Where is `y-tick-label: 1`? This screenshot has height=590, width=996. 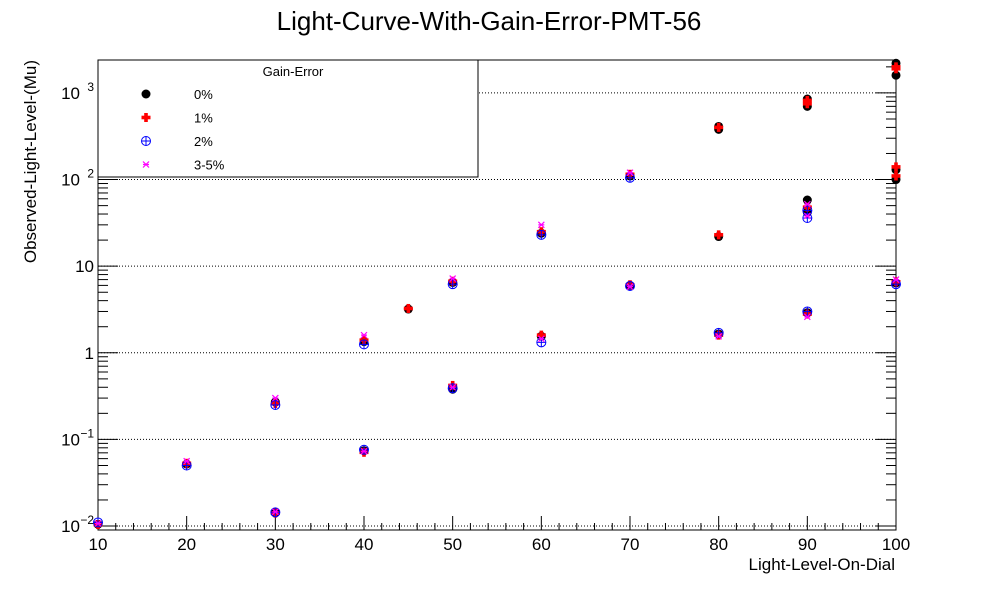
y-tick-label: 1 is located at coordinates (89, 353).